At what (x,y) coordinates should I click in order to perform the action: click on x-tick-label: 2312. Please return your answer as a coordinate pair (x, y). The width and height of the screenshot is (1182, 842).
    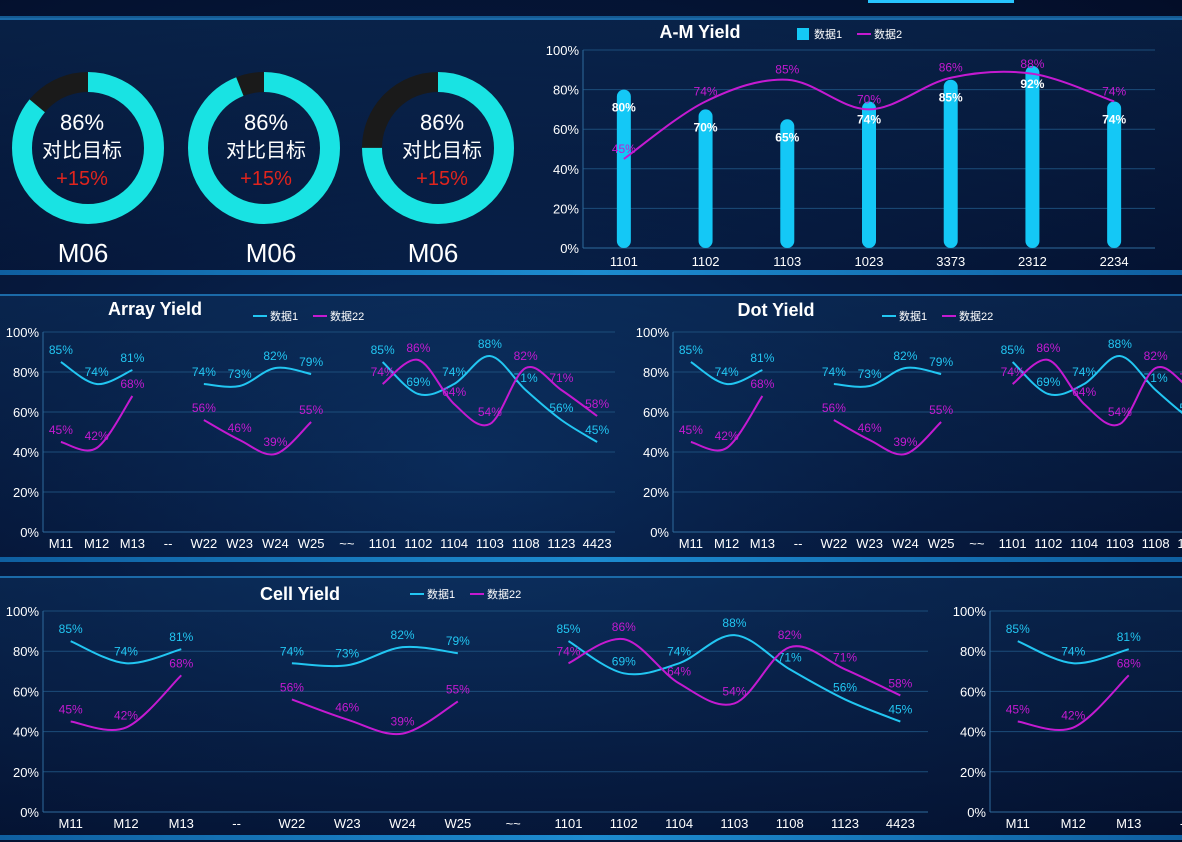
    Looking at the image, I should click on (1032, 261).